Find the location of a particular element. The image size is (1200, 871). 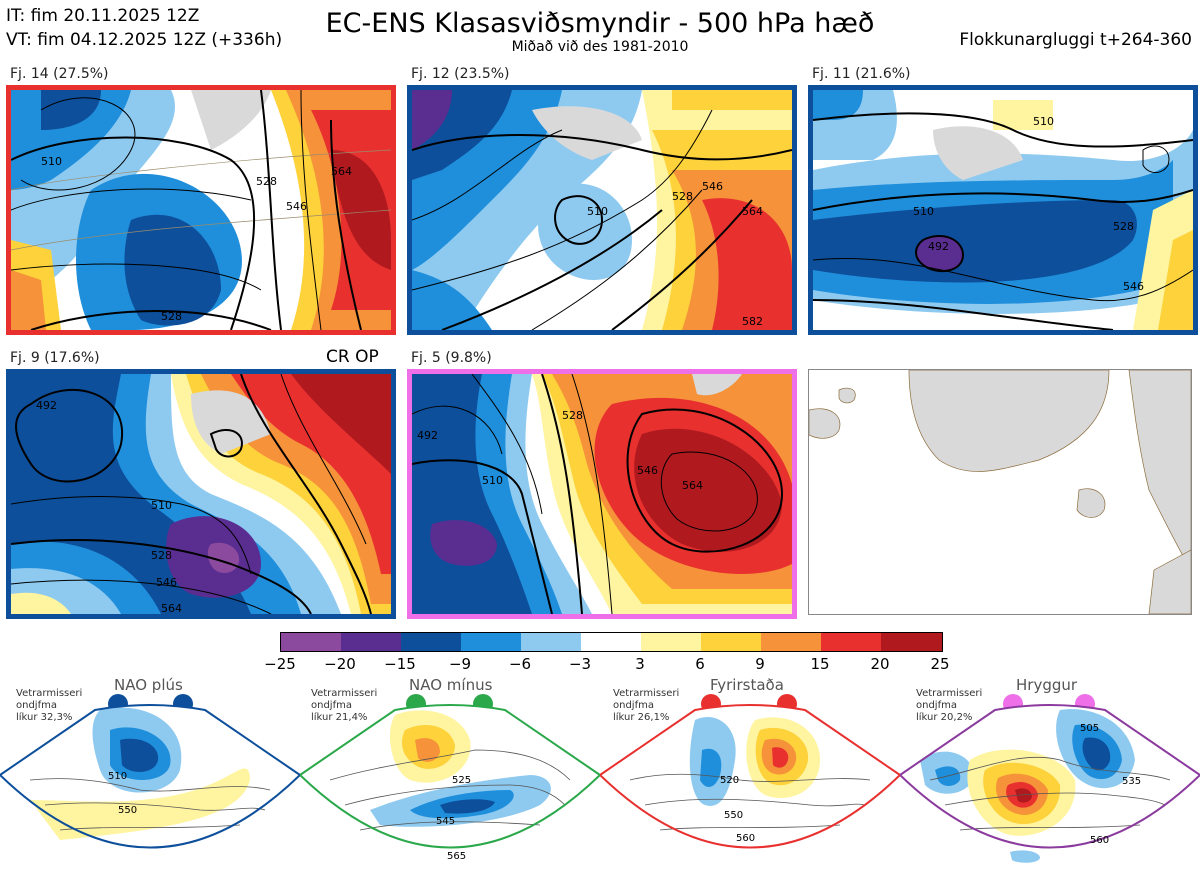

panel-label-3: Fj. 11 (21.6%) is located at coordinates (861, 74).